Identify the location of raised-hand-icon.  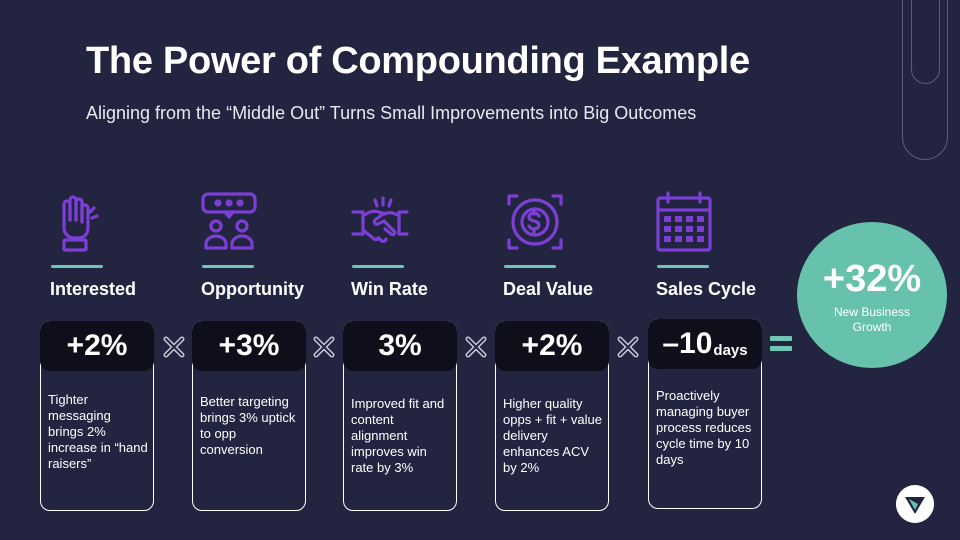
(80, 223).